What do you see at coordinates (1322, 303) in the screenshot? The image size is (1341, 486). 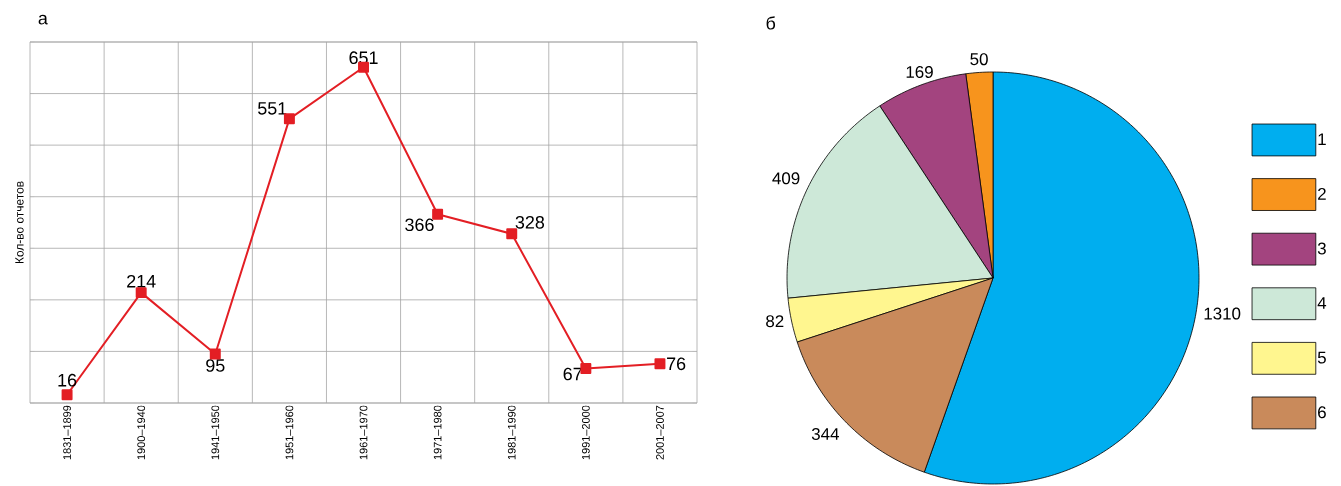 I see `legend-label: 4` at bounding box center [1322, 303].